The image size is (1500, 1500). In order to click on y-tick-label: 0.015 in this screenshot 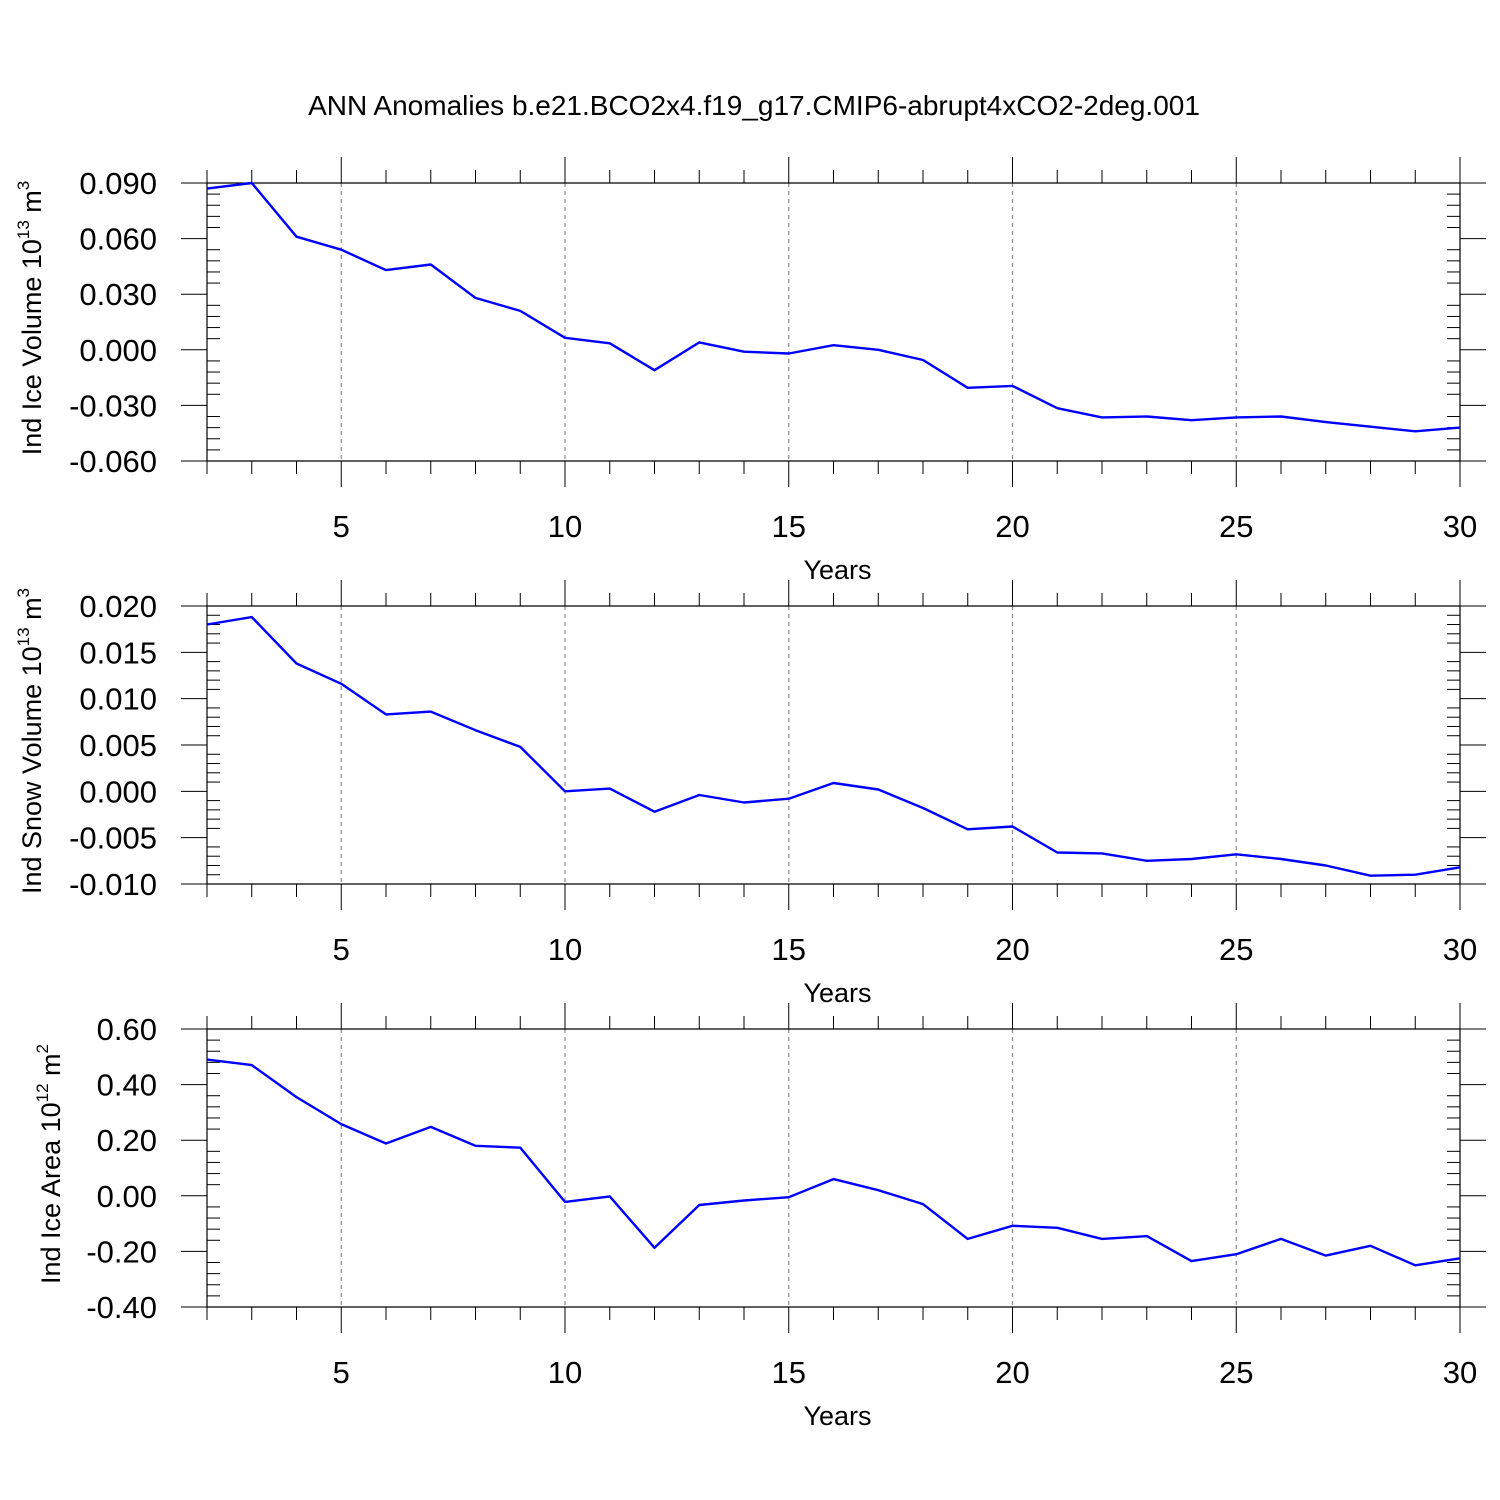, I will do `click(118, 652)`.